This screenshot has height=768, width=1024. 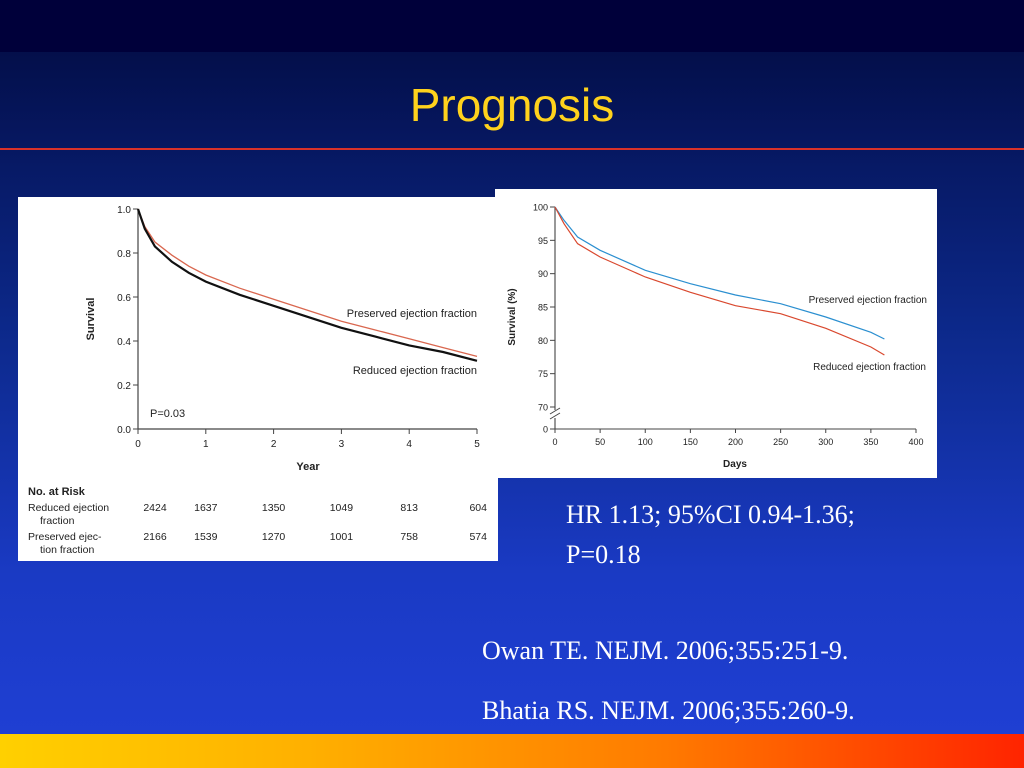 What do you see at coordinates (409, 537) in the screenshot?
I see `risk-table-value: 758` at bounding box center [409, 537].